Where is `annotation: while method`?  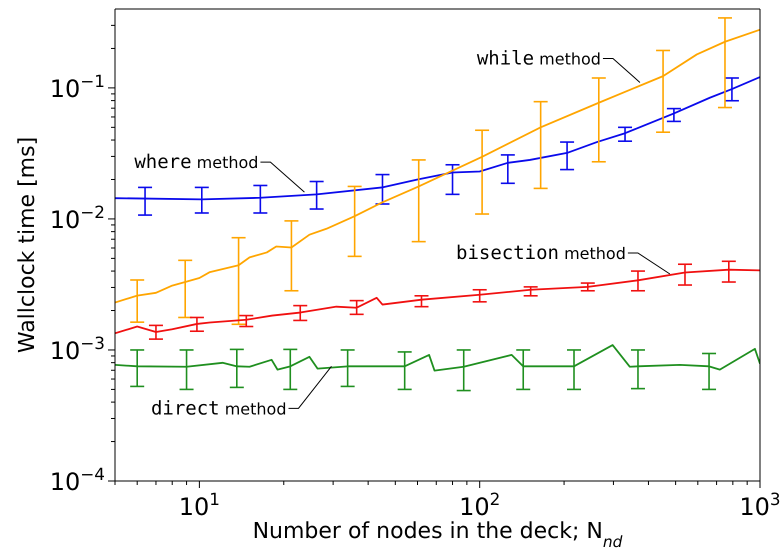 annotation: while method is located at coordinates (538, 58).